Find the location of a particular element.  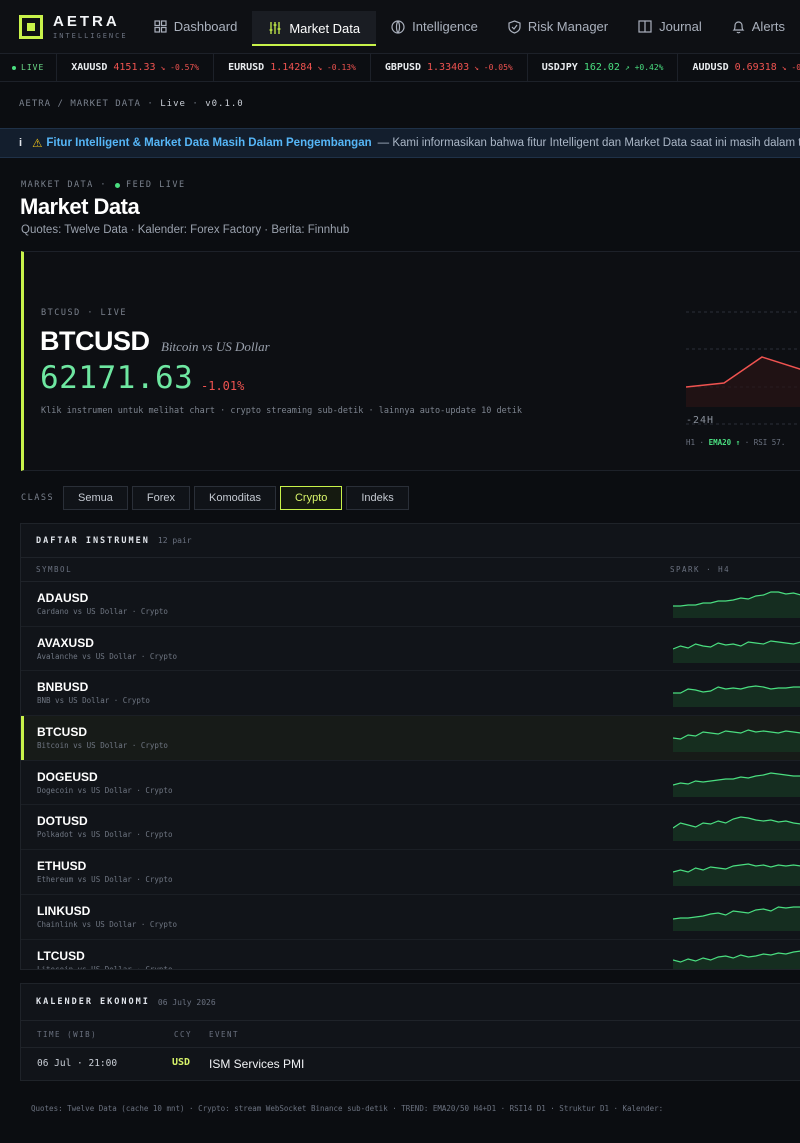

instrument-row-ethusd: ETHUSD Ethereum vs US Dollar · Crypto is located at coordinates (410, 872).